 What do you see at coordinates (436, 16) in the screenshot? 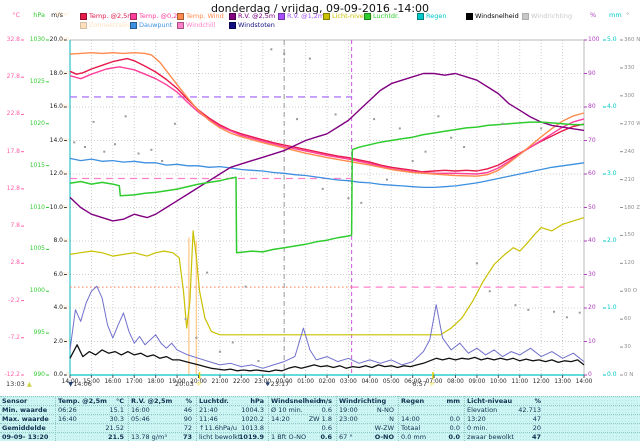
I see `legend-label: Regen` at bounding box center [436, 16].